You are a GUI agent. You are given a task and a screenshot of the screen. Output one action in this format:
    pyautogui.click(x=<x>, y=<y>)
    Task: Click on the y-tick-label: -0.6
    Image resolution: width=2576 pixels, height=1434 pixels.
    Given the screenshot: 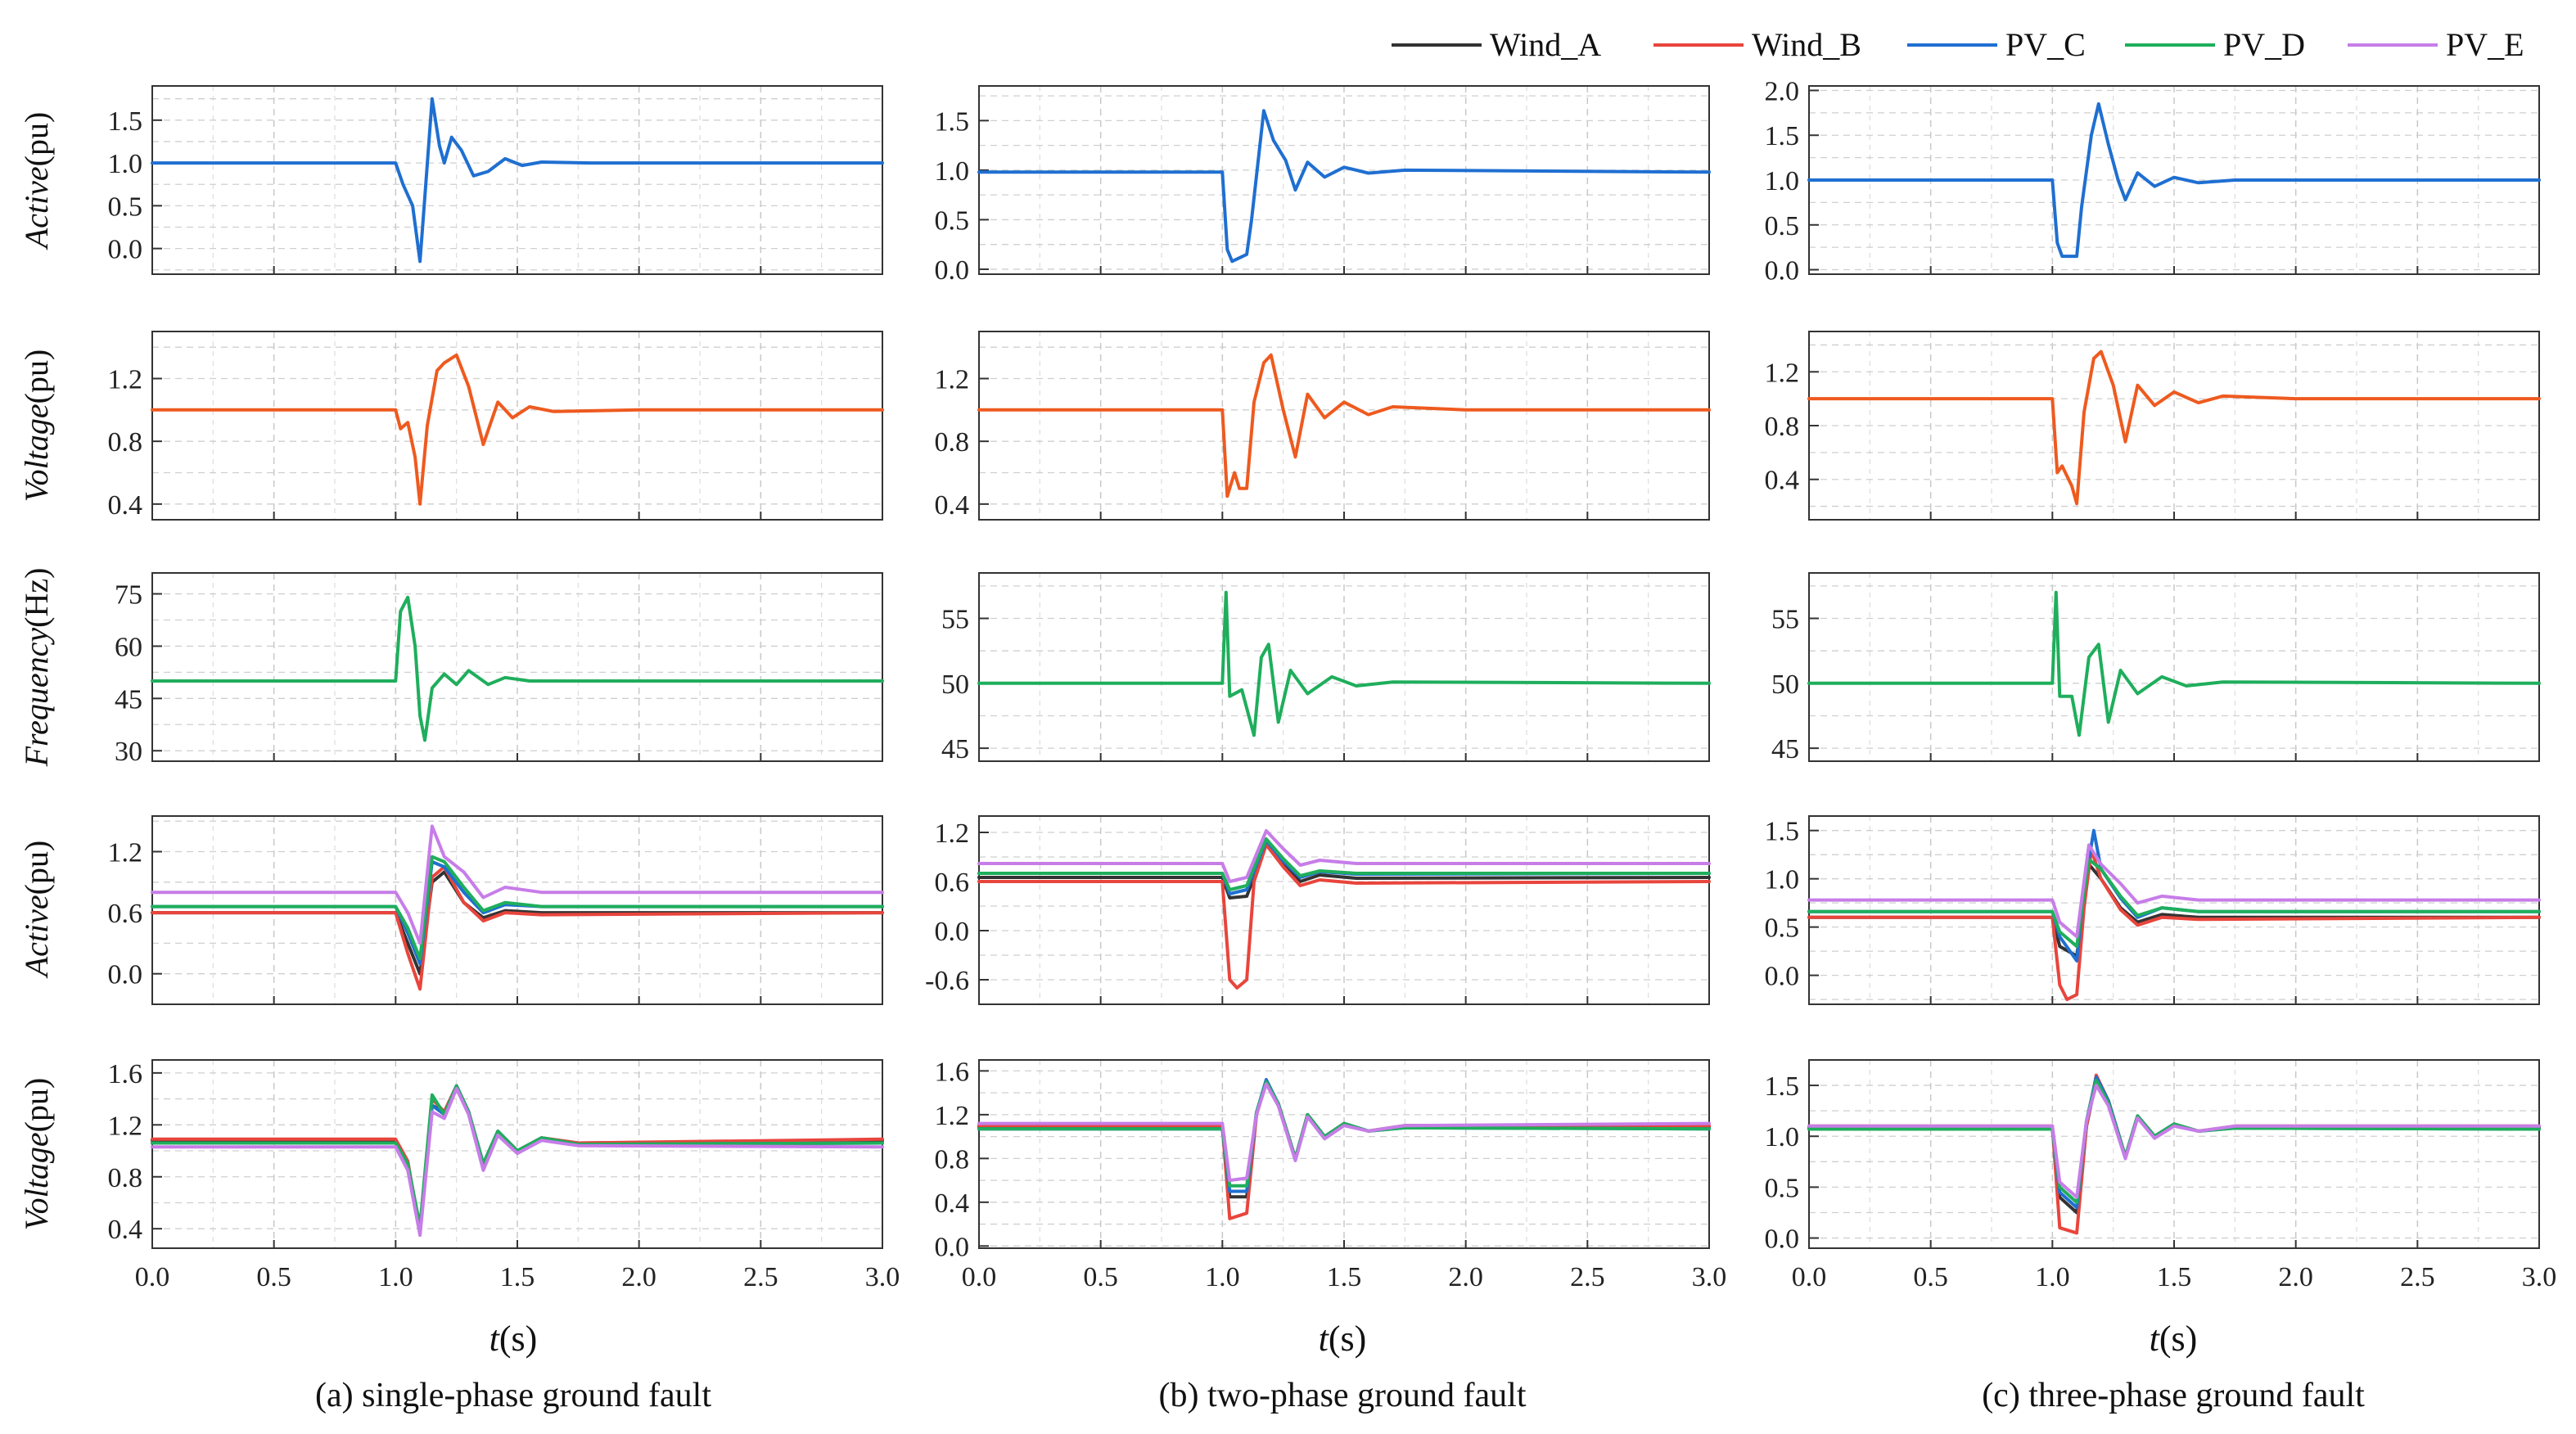 What is the action you would take?
    pyautogui.click(x=947, y=981)
    